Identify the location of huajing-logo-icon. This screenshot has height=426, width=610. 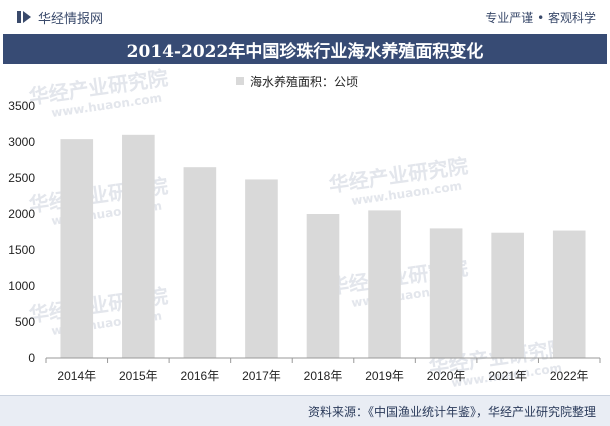
(24, 17).